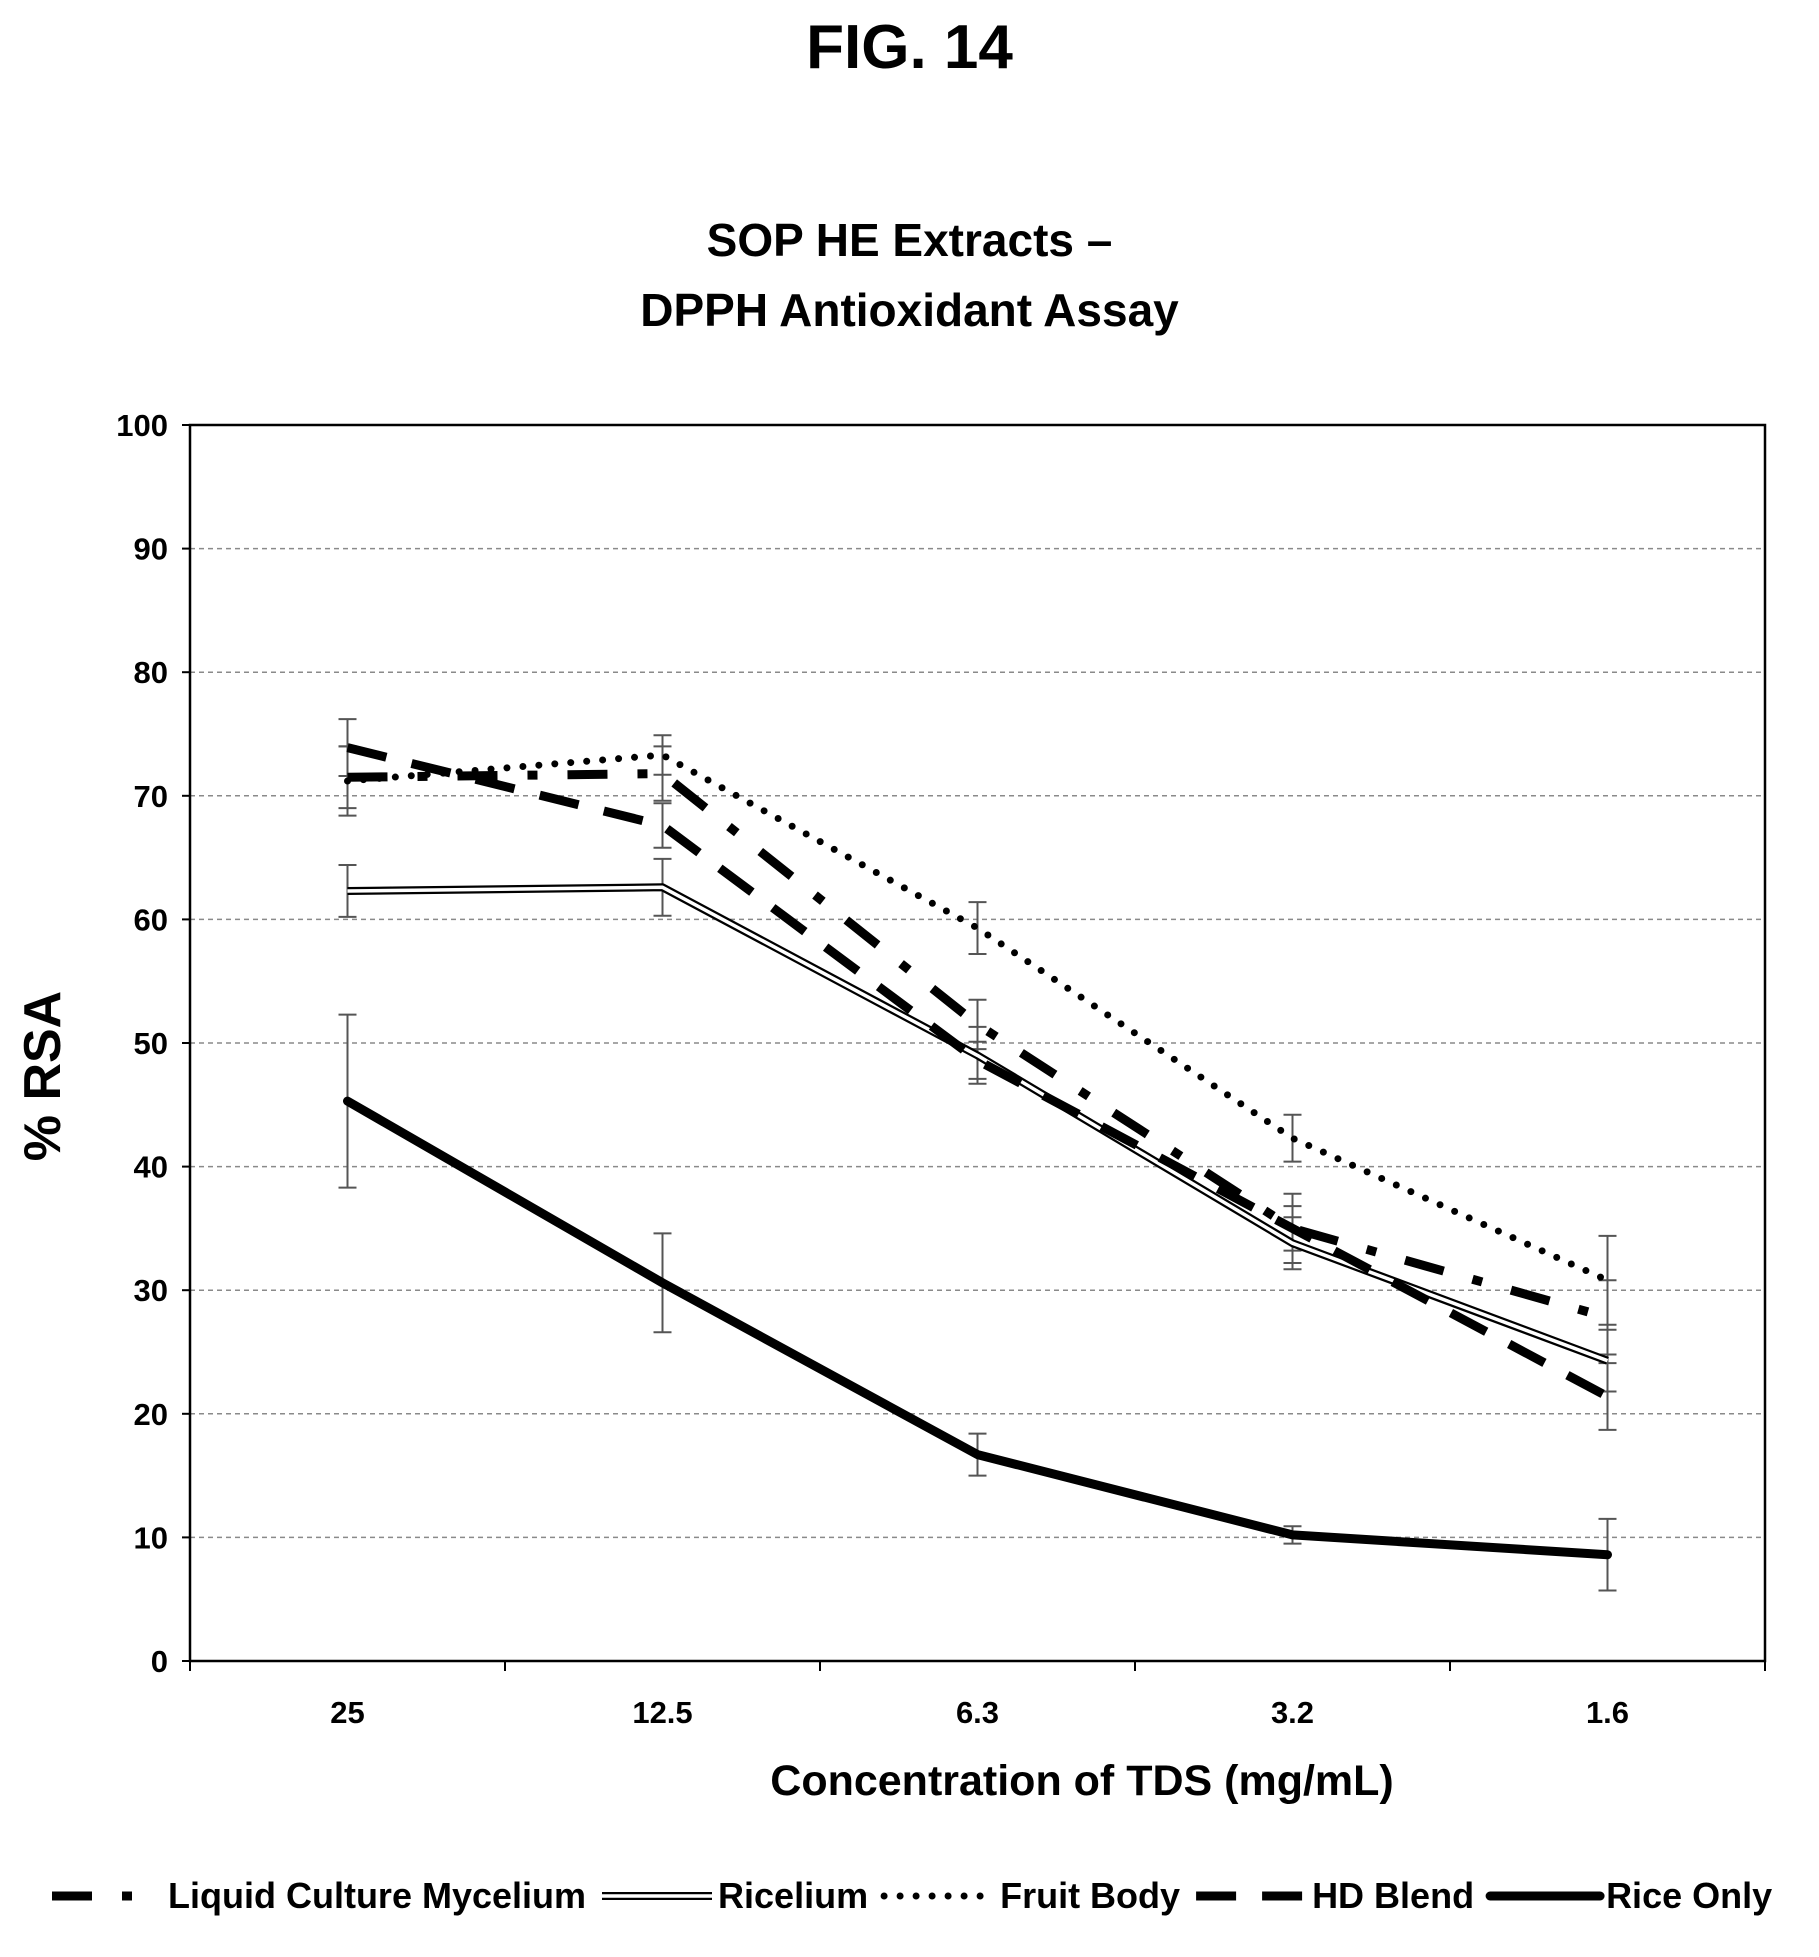 This screenshot has width=1819, height=1957. Describe the element at coordinates (142, 425) in the screenshot. I see `y-tick-label: 100` at that location.